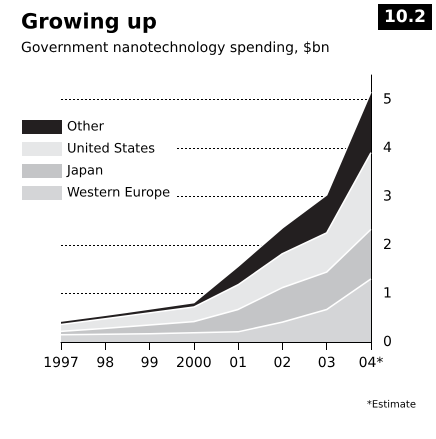  I want to click on text: *Estimate, so click(391, 405).